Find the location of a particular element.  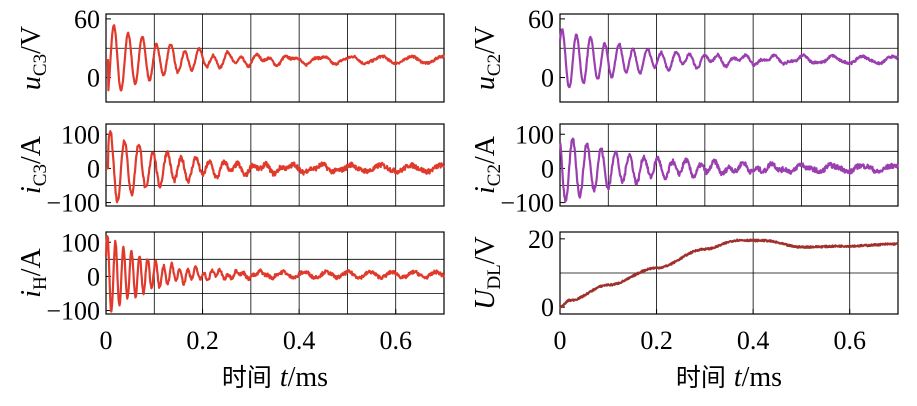

series-line-ic3 is located at coordinates (275, 167).